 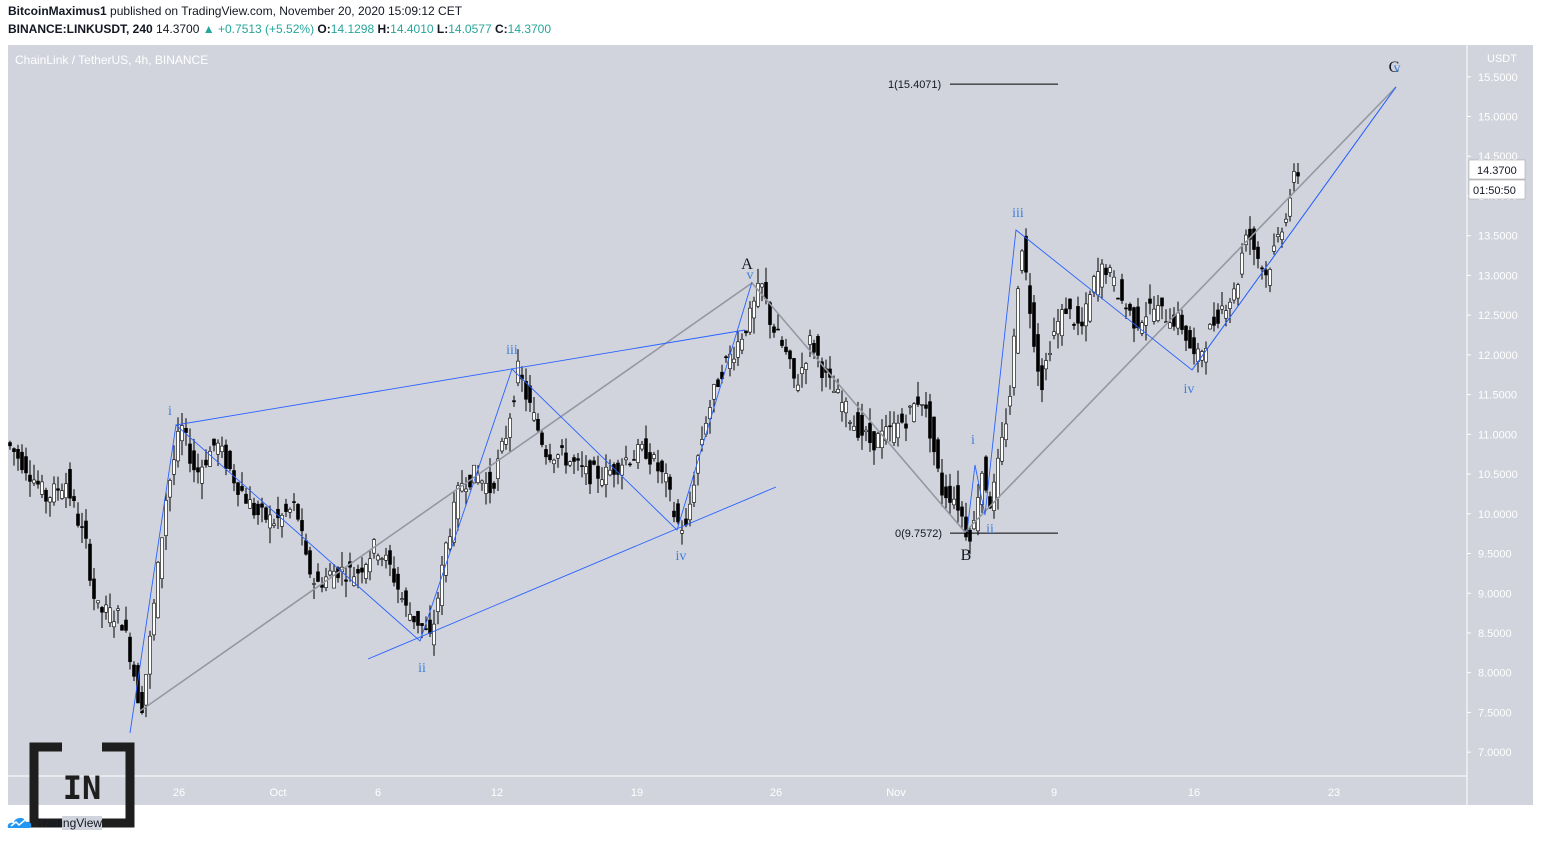 What do you see at coordinates (529, 29) in the screenshot?
I see `close-value: 14.3700` at bounding box center [529, 29].